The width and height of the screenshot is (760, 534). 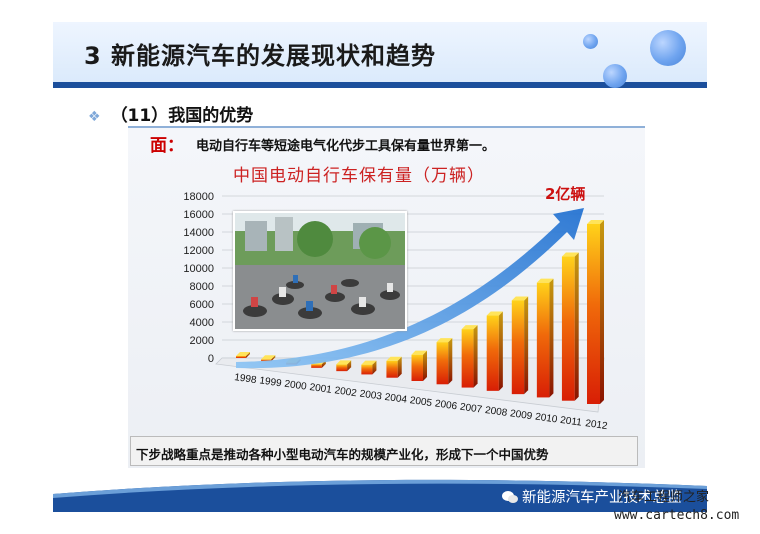 What do you see at coordinates (492, 353) in the screenshot?
I see `bar-2008` at bounding box center [492, 353].